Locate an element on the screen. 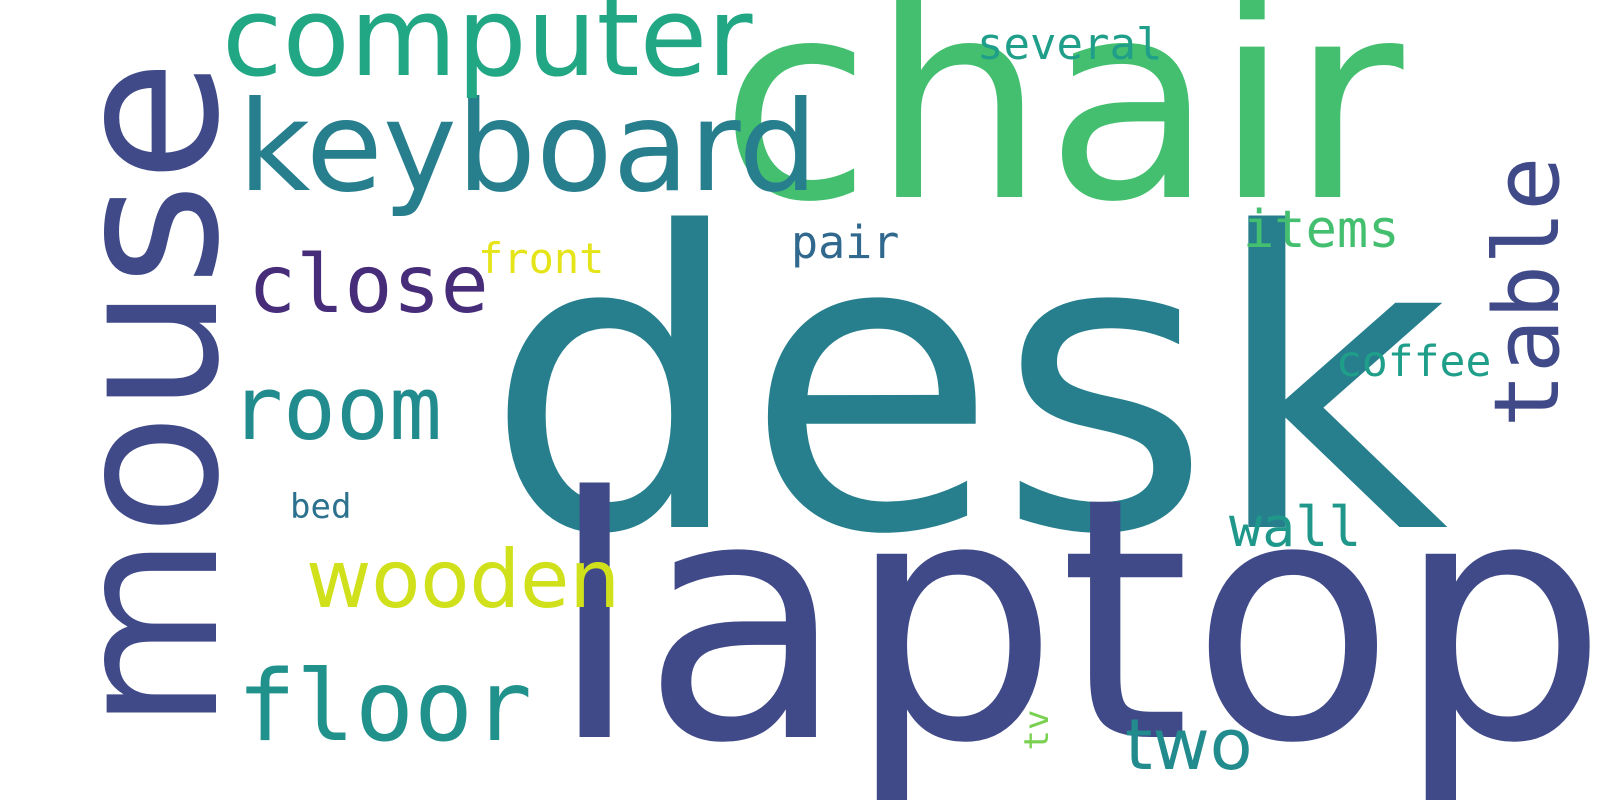 Image resolution: width=1600 pixels, height=800 pixels. word-computer: computer is located at coordinates (487, 50).